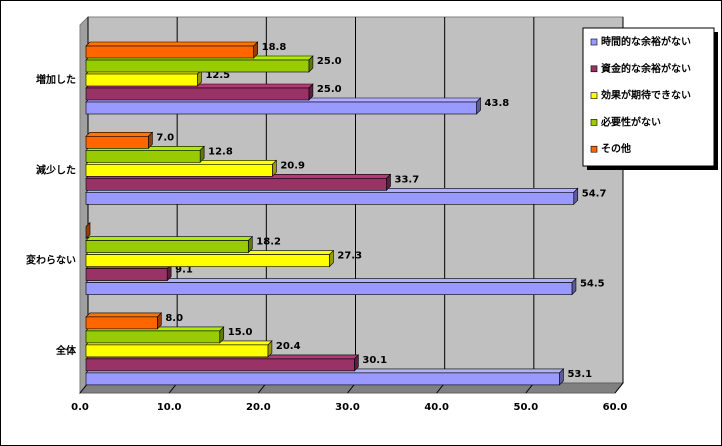 The height and width of the screenshot is (446, 722). Describe the element at coordinates (525, 407) in the screenshot. I see `x-tick-label: 50.0` at that location.